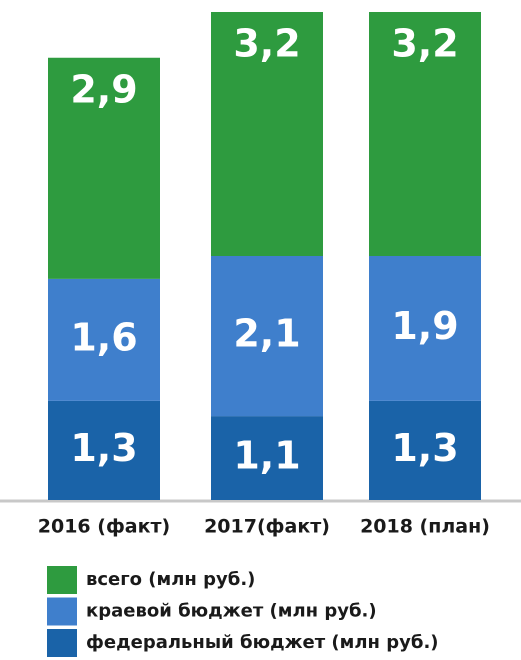 This screenshot has width=521, height=660. What do you see at coordinates (231, 611) in the screenshot?
I see `legend-label: краевой бюджет (млн руб.)` at bounding box center [231, 611].